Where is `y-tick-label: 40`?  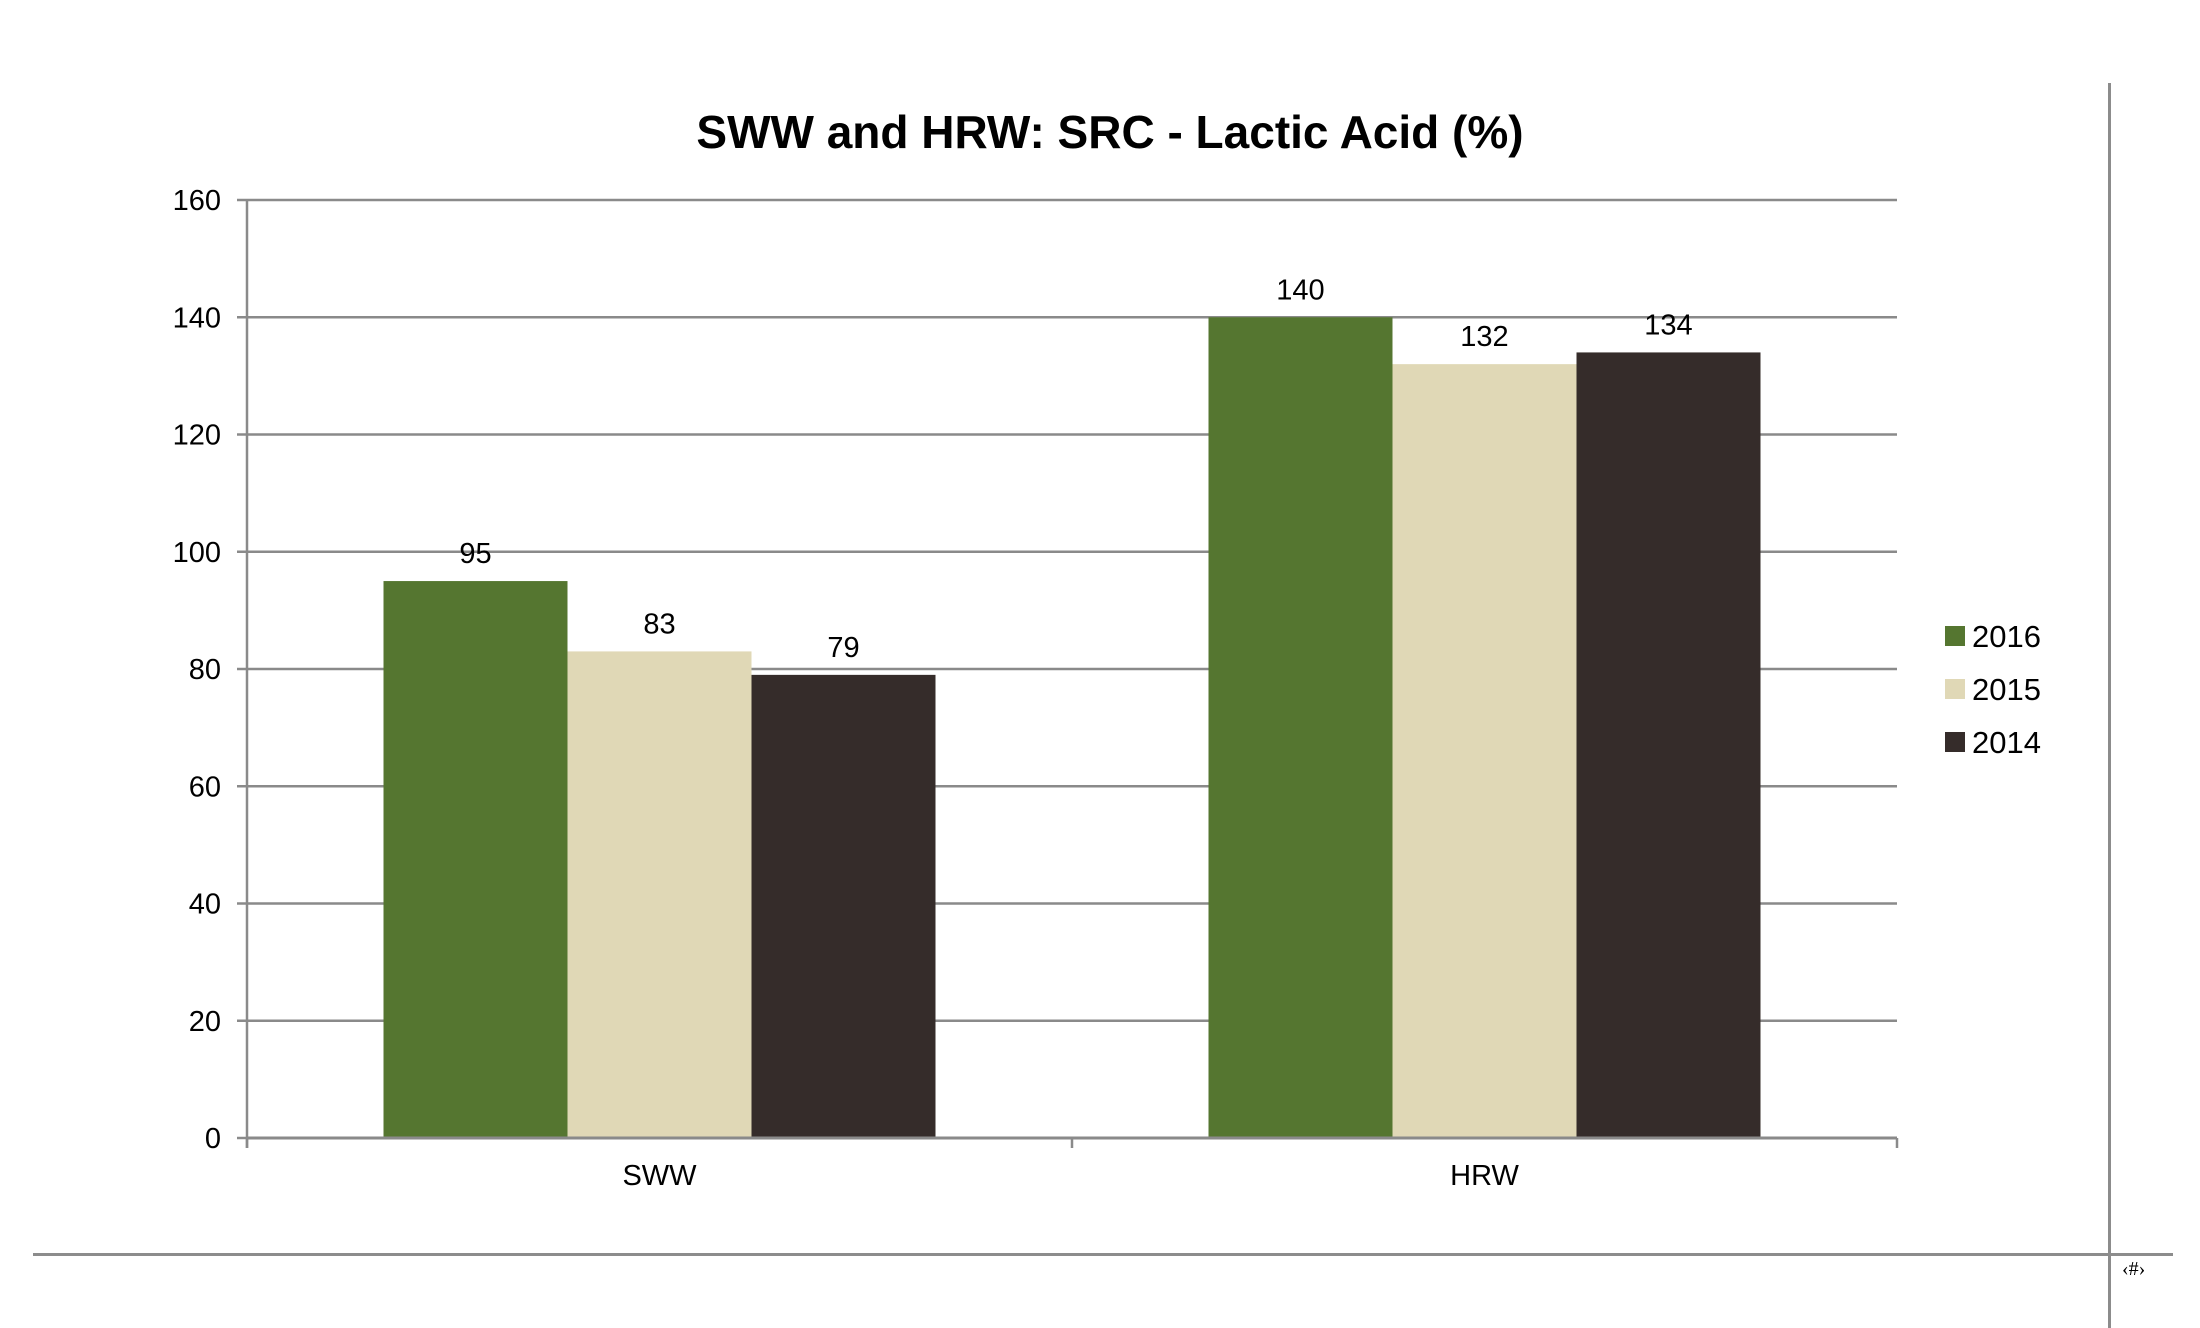 y-tick-label: 40 is located at coordinates (205, 905).